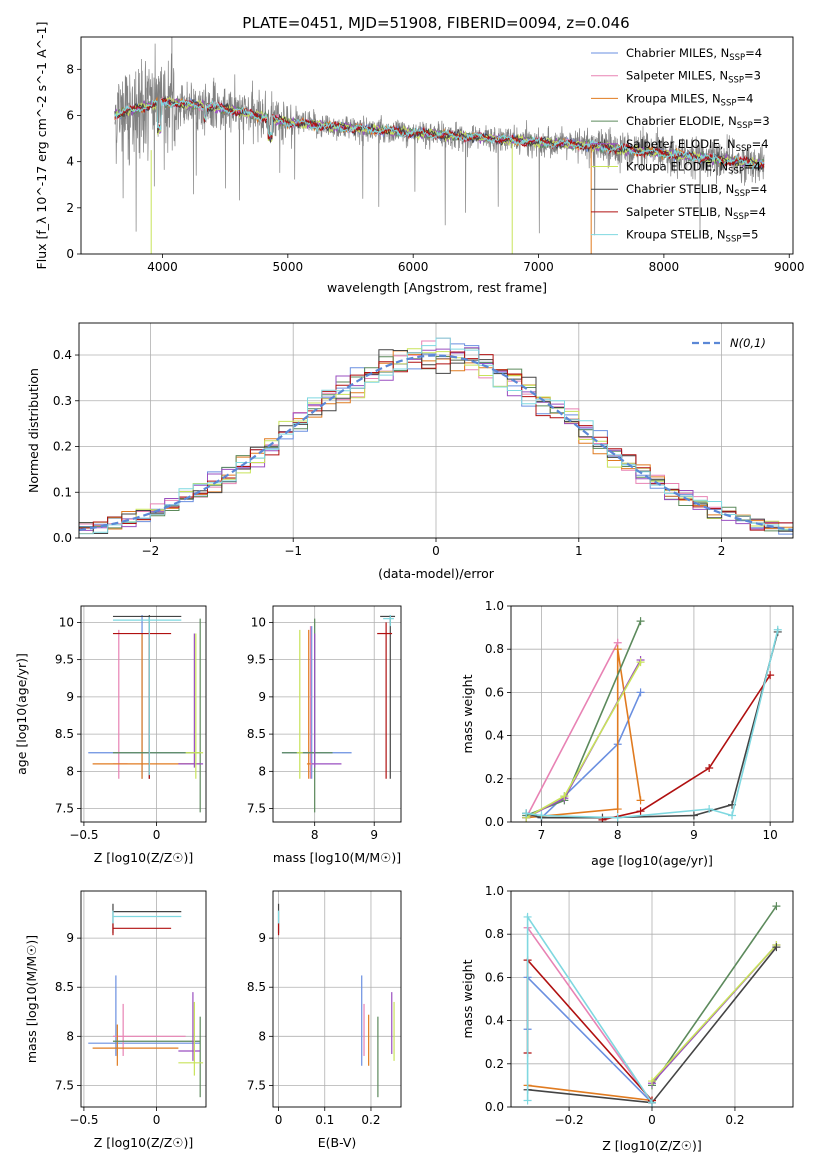 Image resolution: width=819 pixels, height=1170 pixels. Describe the element at coordinates (494, 977) in the screenshot. I see `y-tick-label: 0.6` at that location.